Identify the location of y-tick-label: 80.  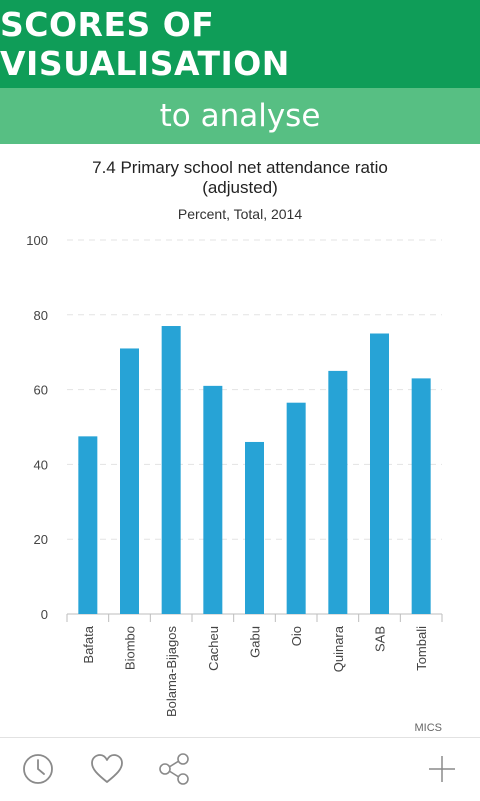
(41, 315).